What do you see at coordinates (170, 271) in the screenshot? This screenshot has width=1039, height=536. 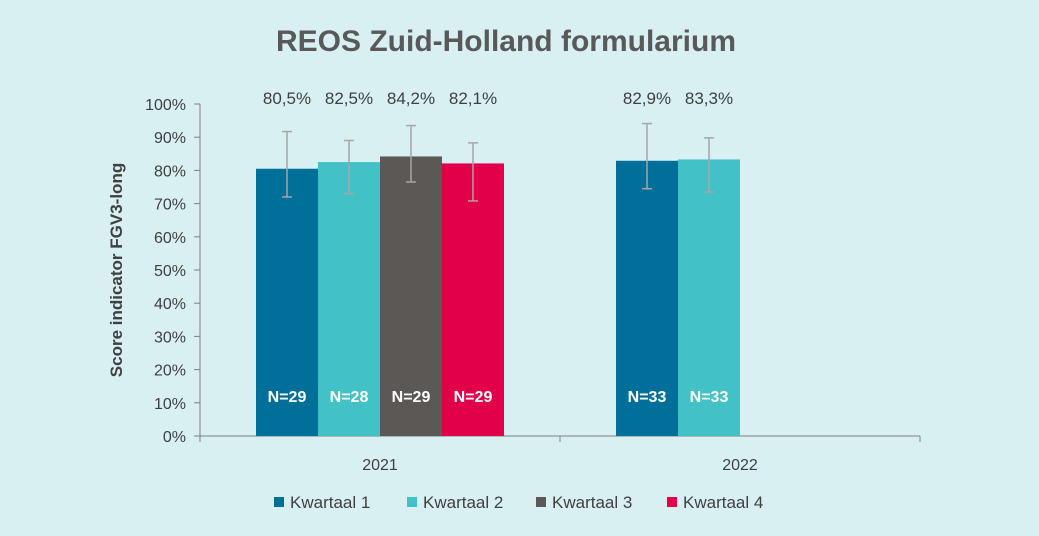 I see `y-tick-label: 50%` at bounding box center [170, 271].